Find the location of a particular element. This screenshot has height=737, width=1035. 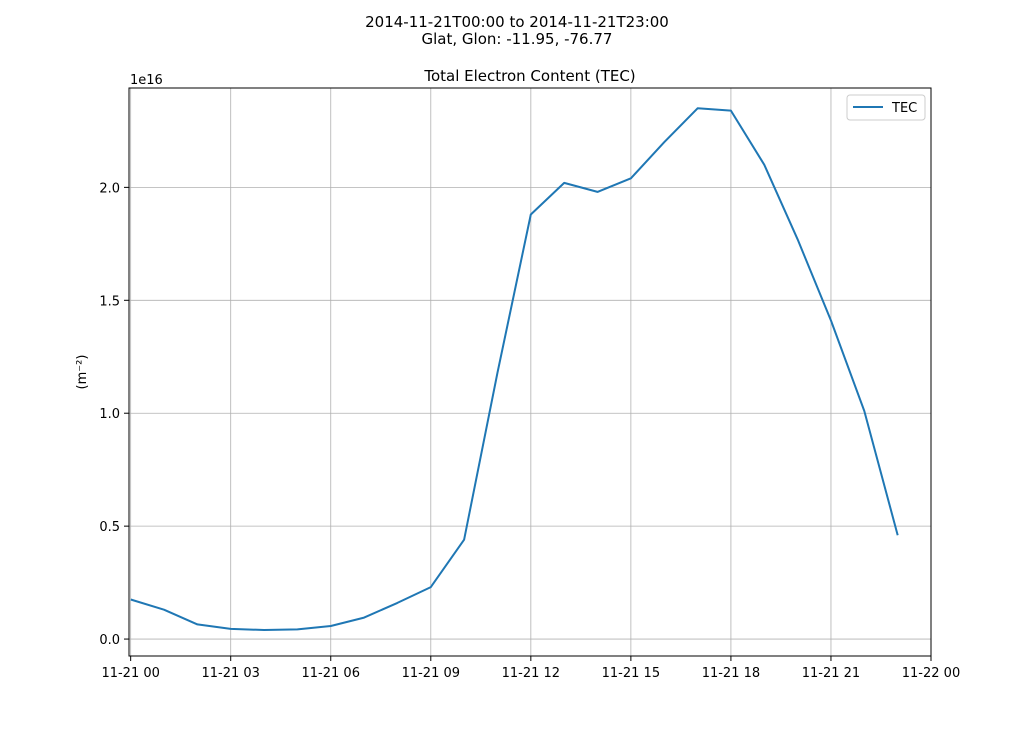

legend-box is located at coordinates (886, 107).